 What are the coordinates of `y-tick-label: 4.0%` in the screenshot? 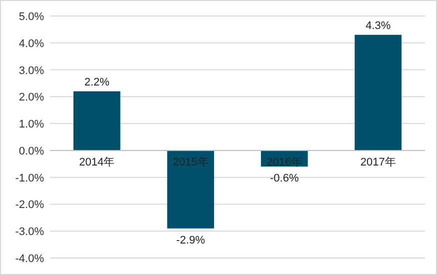 It's located at (31, 44).